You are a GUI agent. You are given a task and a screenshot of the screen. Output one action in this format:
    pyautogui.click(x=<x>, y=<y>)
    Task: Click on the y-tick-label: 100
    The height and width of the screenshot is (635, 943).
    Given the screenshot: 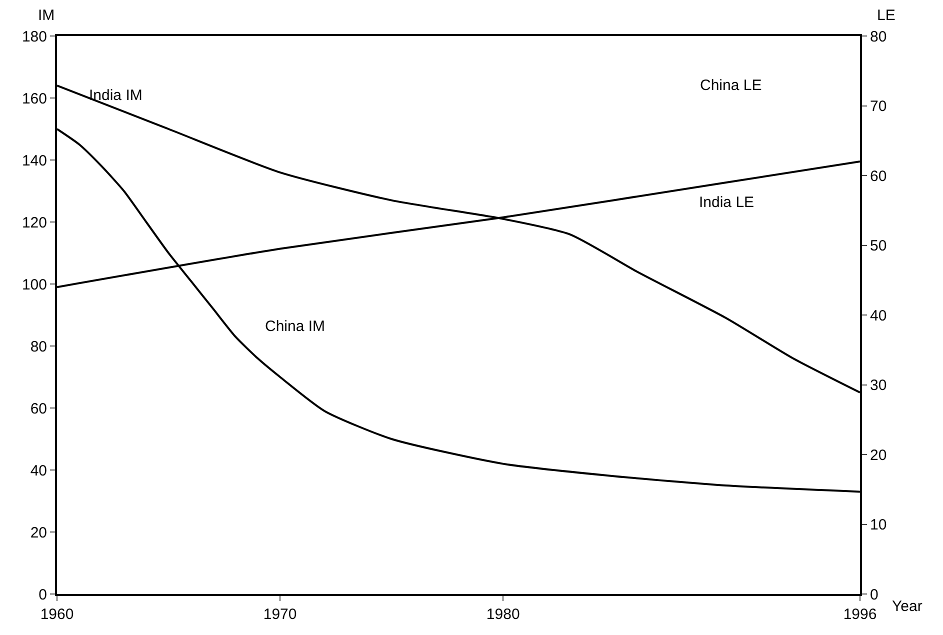 What is the action you would take?
    pyautogui.click(x=34, y=285)
    